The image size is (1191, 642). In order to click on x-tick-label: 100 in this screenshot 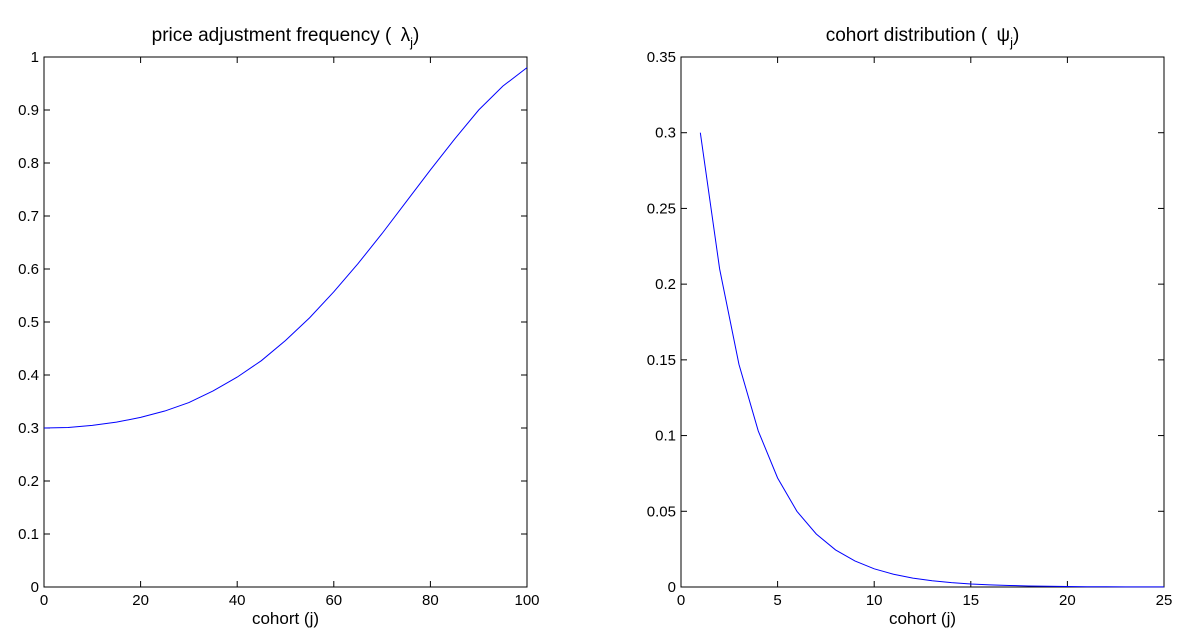, I will do `click(526, 600)`.